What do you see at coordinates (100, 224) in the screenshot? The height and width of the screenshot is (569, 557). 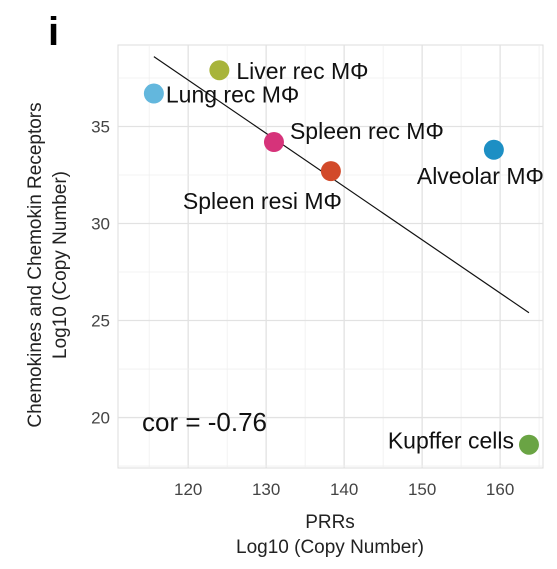 I see `y-tick-label: 30` at bounding box center [100, 224].